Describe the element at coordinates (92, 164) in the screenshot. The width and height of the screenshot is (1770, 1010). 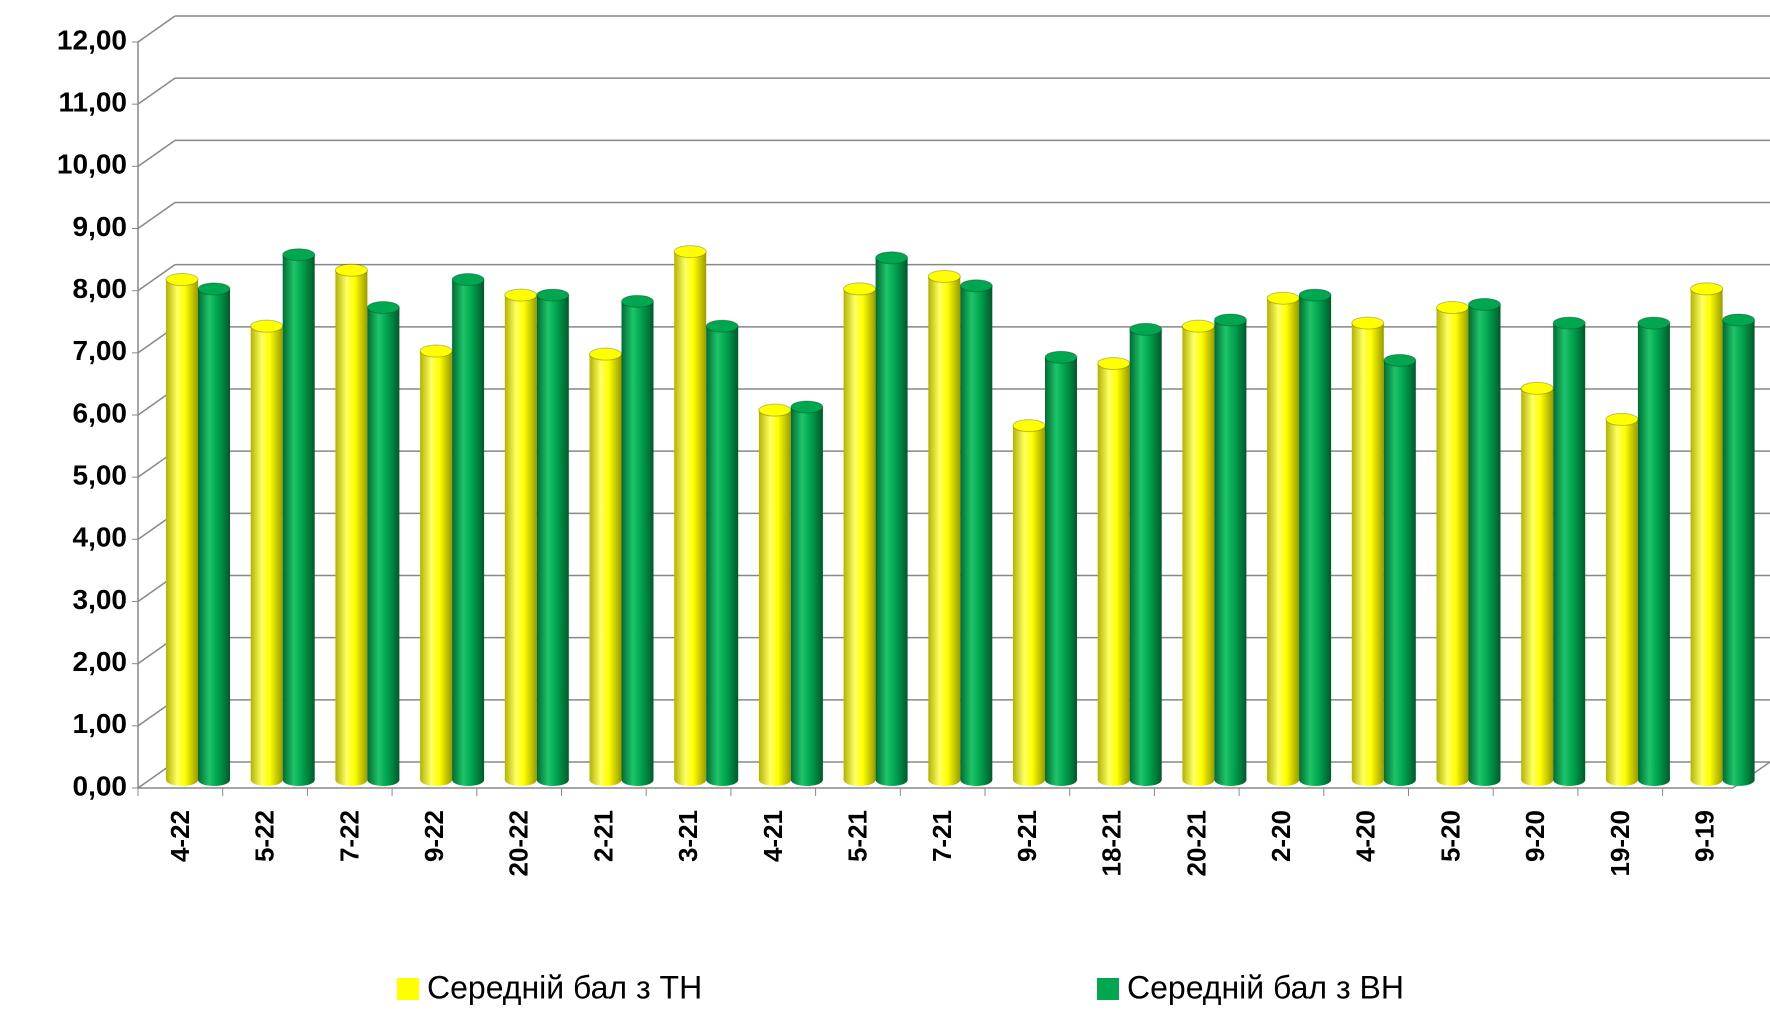
I see `y-tick-label: 10,00` at that location.